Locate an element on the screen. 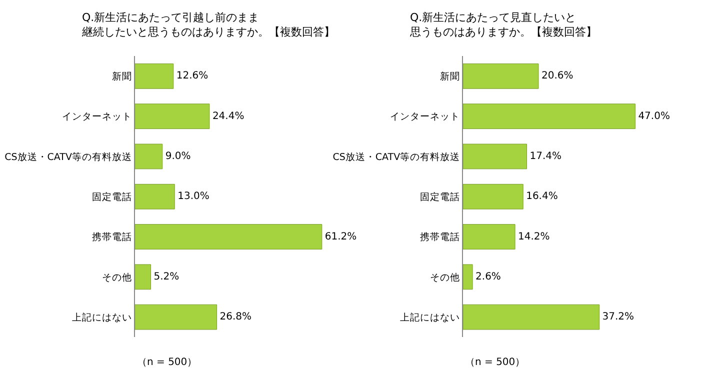  data-label: 26.8% is located at coordinates (236, 317).